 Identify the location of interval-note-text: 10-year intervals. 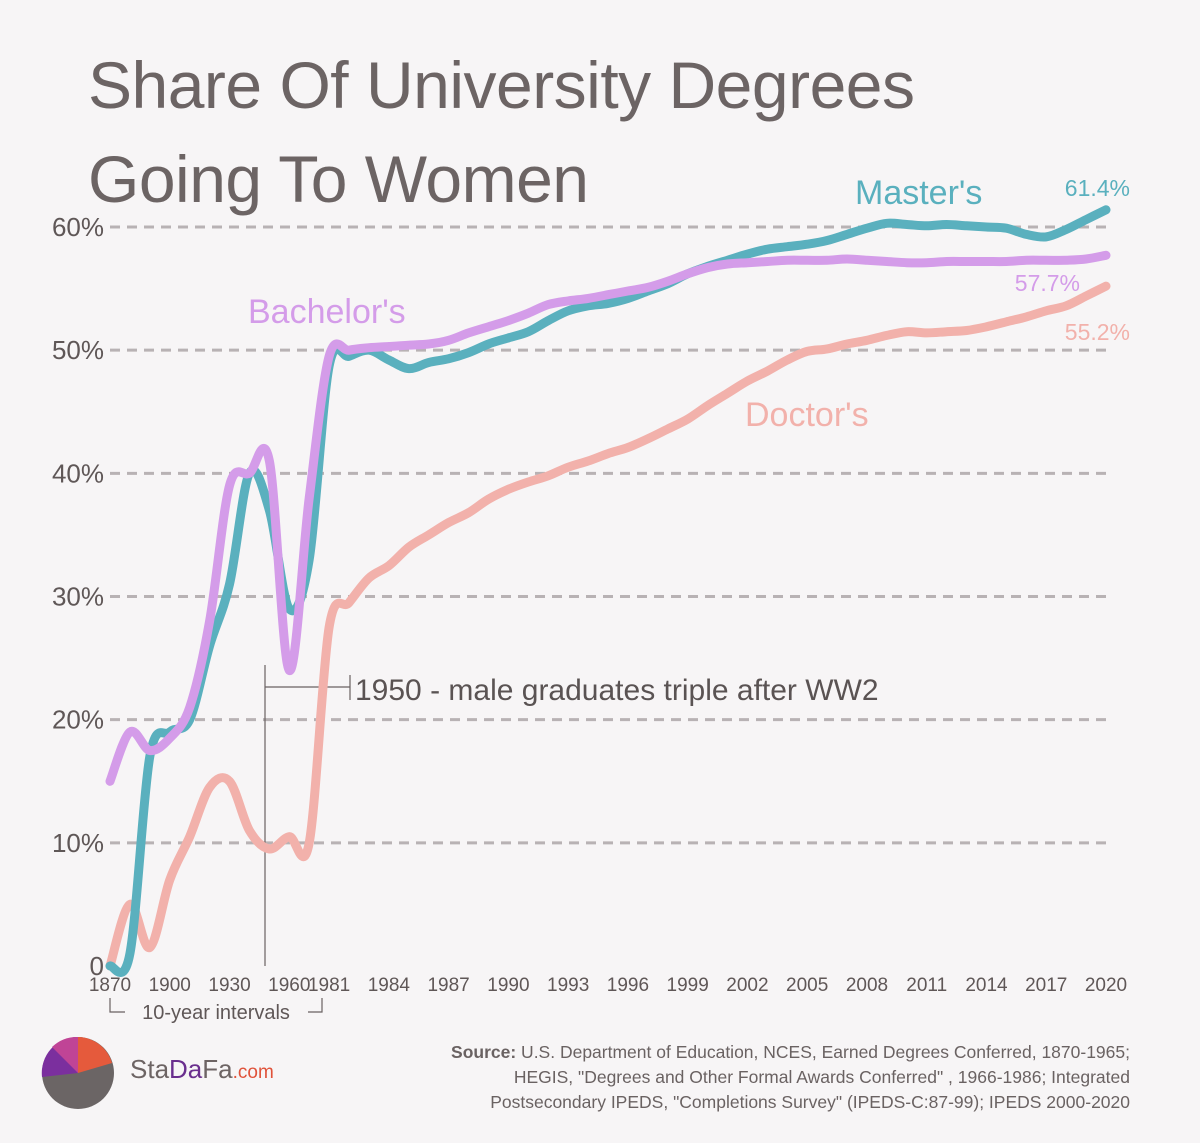
(216, 1013).